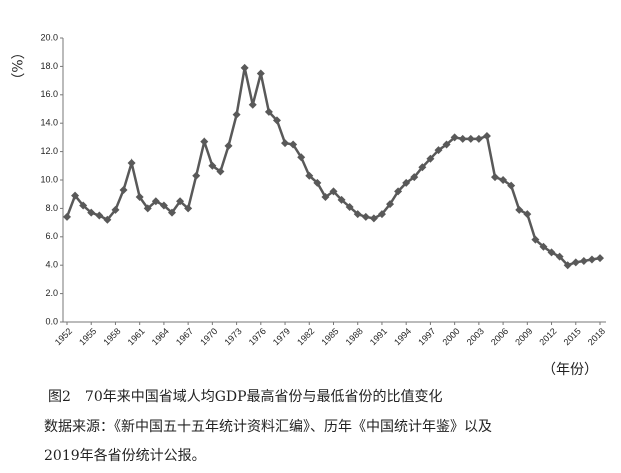 Image resolution: width=621 pixels, height=473 pixels. I want to click on x-axis-label: （年份）, so click(570, 370).